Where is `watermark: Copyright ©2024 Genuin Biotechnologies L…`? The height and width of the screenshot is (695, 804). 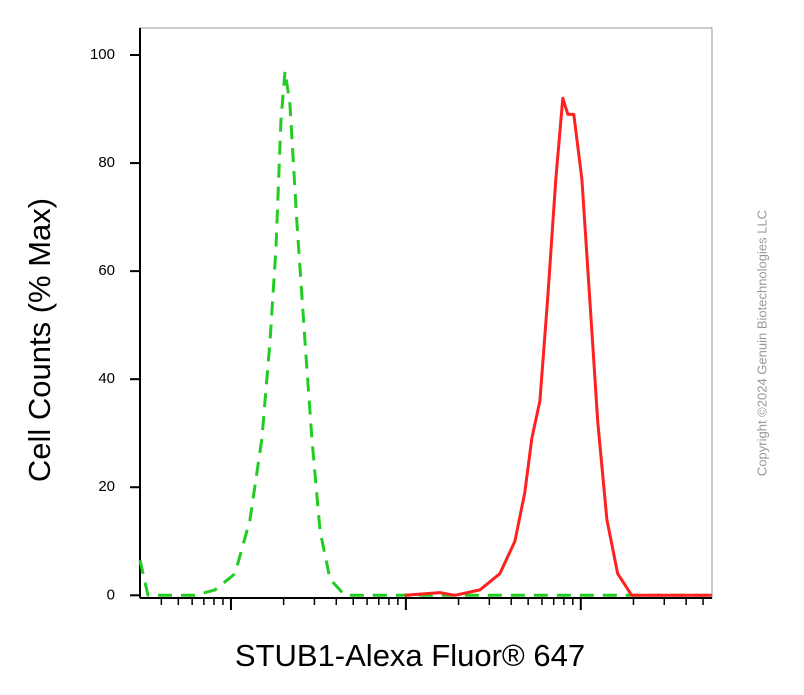
watermark: Copyright ©2024 Genuin Biotechnologies L… is located at coordinates (761, 343).